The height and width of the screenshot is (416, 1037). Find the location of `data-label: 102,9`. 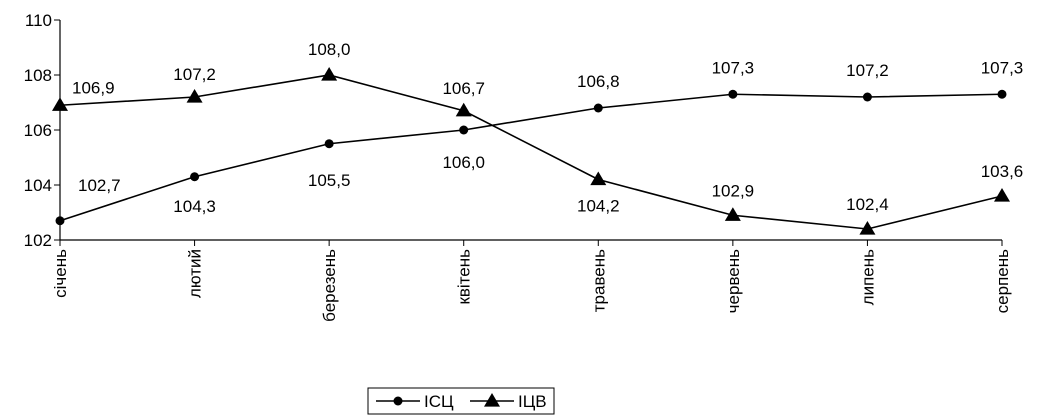

data-label: 102,9 is located at coordinates (733, 190).